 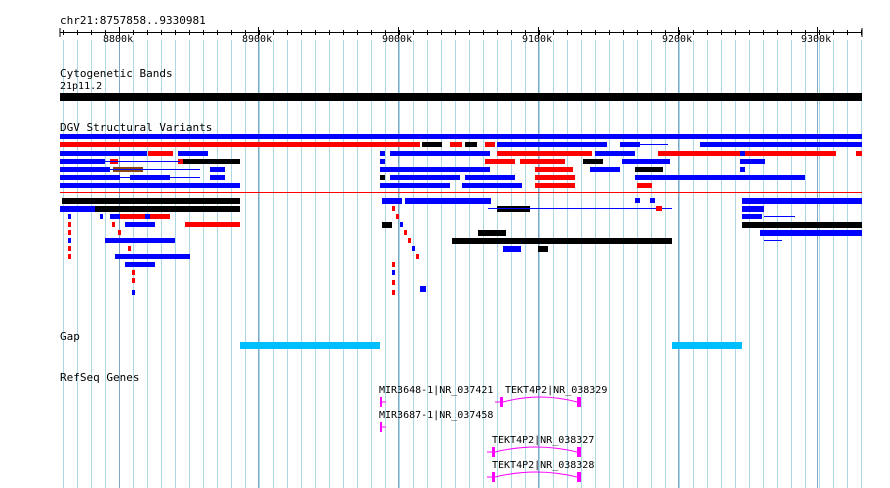 I want to click on gene-mir3648, so click(x=381, y=402).